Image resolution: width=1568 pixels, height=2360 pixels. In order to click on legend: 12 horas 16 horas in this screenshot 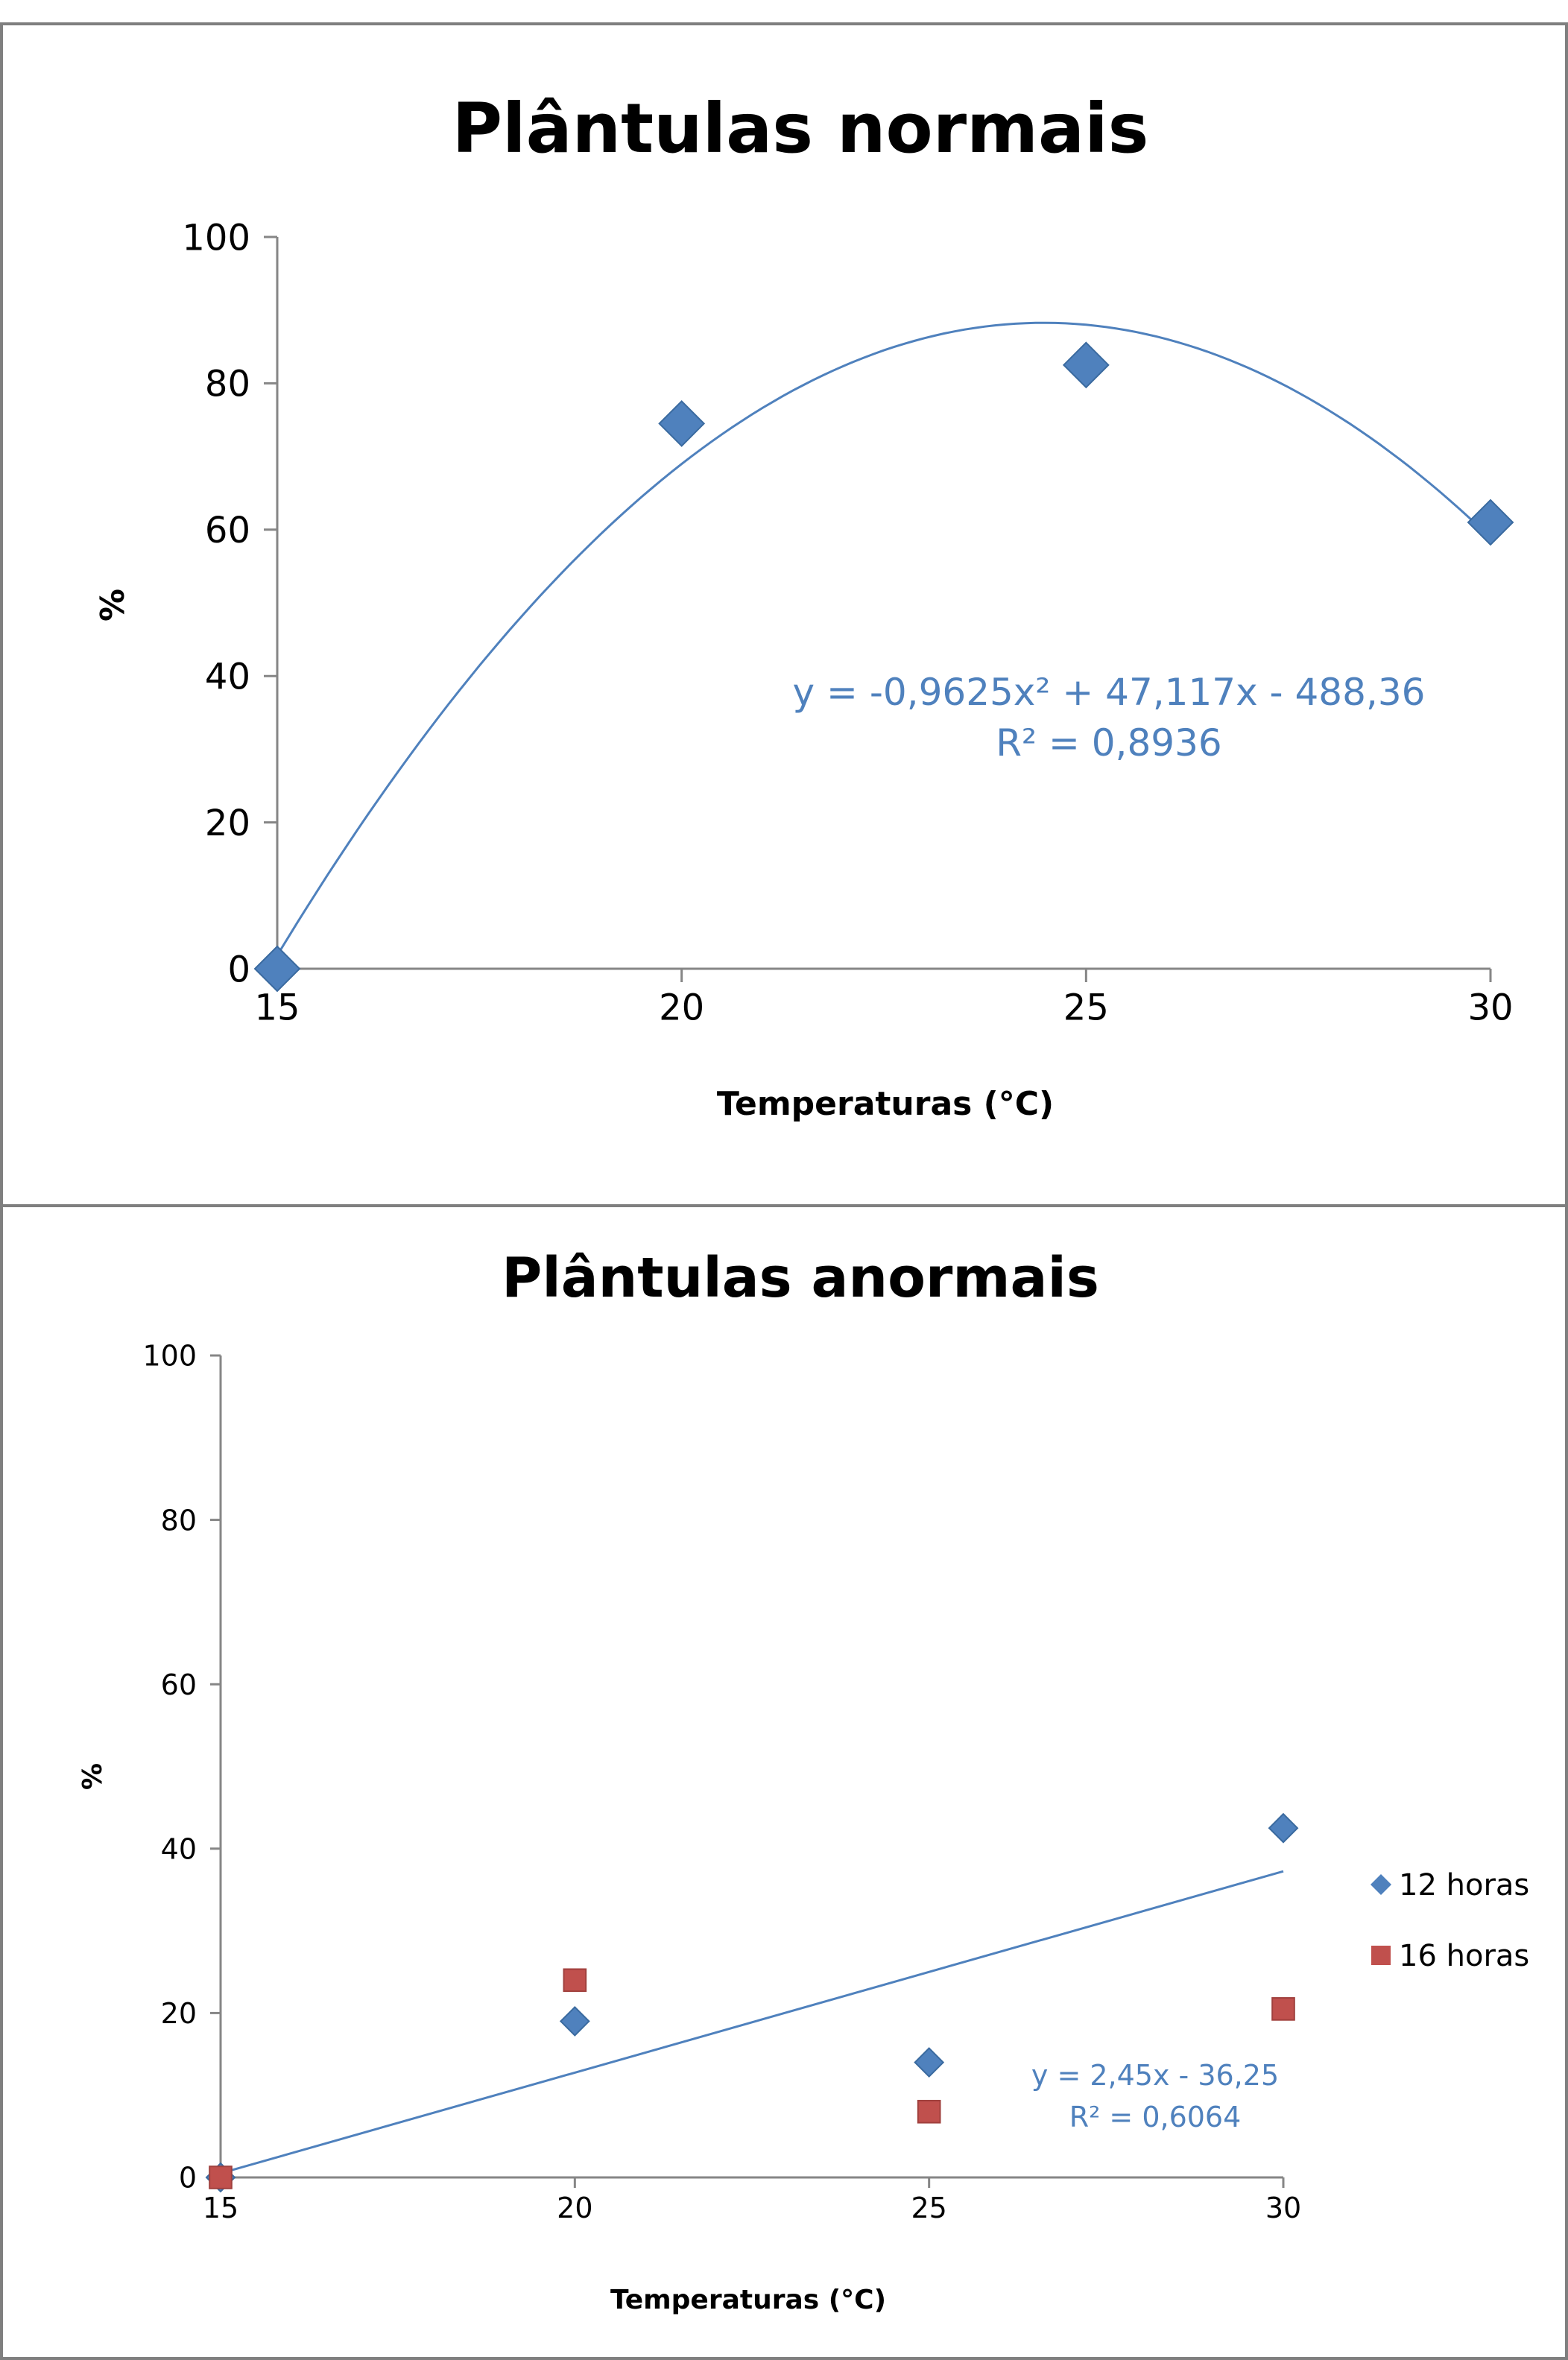, I will do `click(1450, 1920)`.